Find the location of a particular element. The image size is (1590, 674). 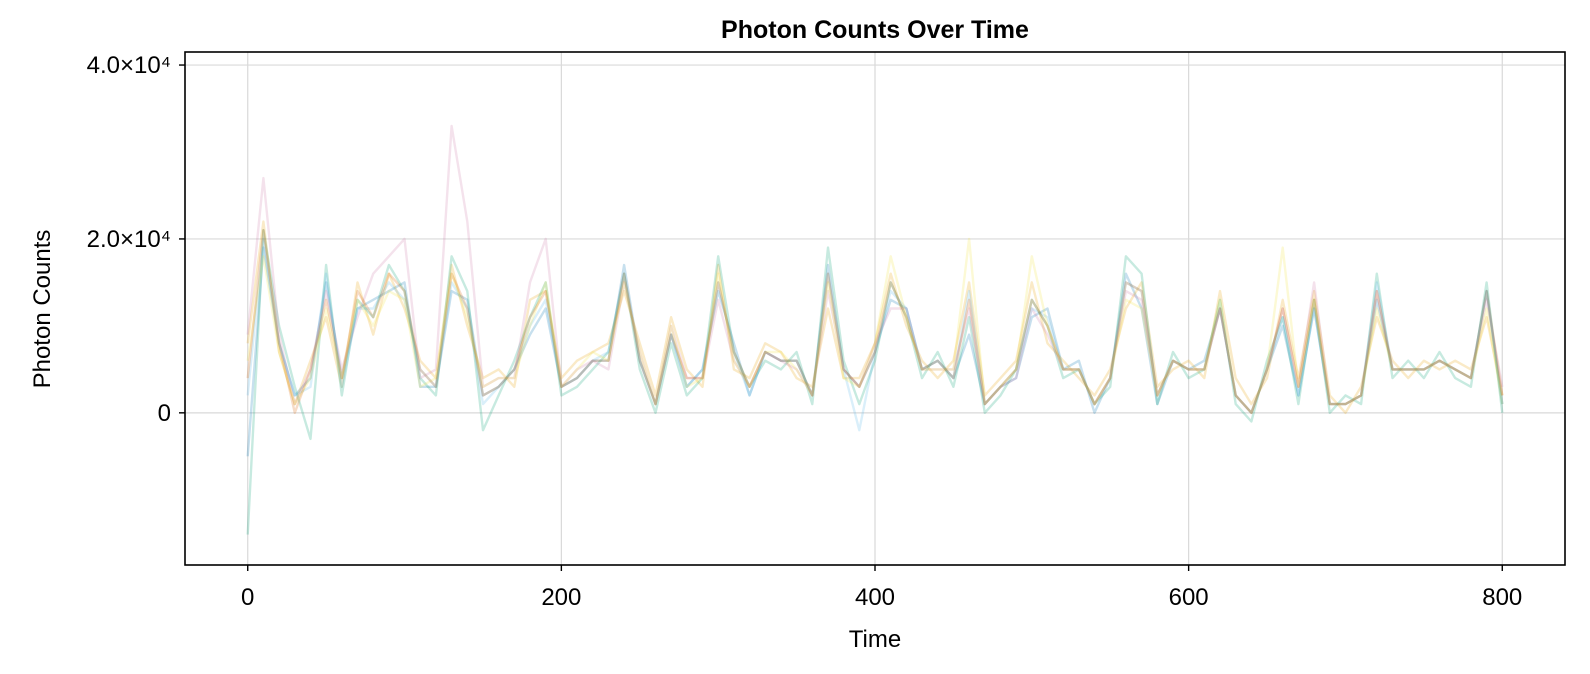

x-tick-label: 600 is located at coordinates (1189, 597).